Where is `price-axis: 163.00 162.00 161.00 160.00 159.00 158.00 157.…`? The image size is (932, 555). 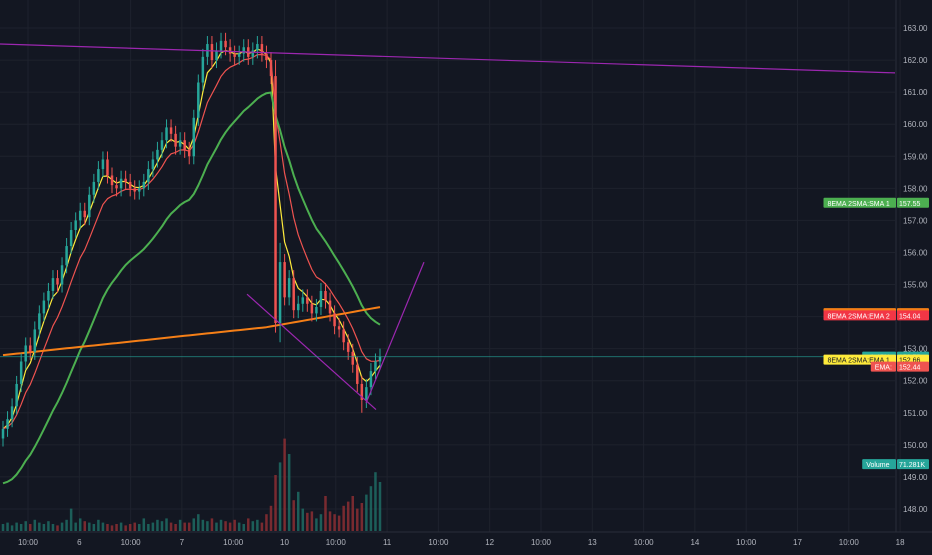 price-axis: 163.00 162.00 161.00 160.00 159.00 158.00 157.… is located at coordinates (911, 266).